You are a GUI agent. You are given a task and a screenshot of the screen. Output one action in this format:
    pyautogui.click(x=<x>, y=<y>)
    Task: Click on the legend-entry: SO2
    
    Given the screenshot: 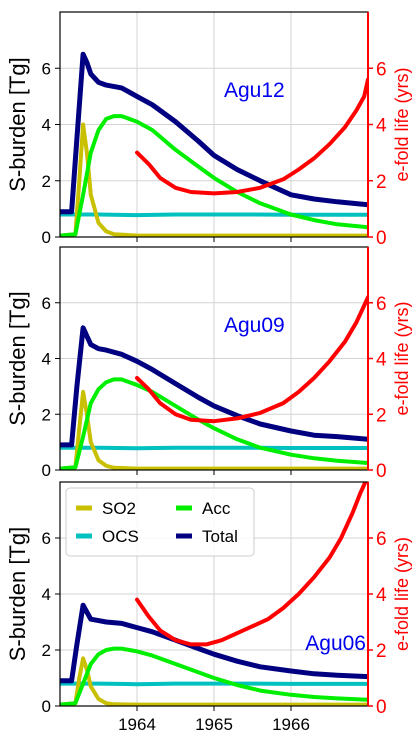 What is the action you would take?
    pyautogui.click(x=119, y=508)
    